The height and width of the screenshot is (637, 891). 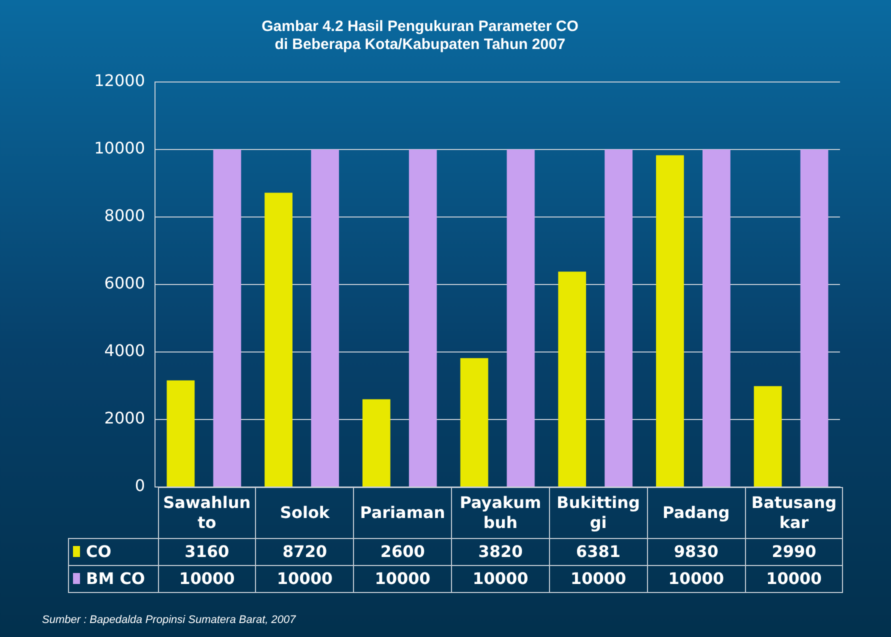 I want to click on y-tick-label: 12000, so click(x=119, y=80).